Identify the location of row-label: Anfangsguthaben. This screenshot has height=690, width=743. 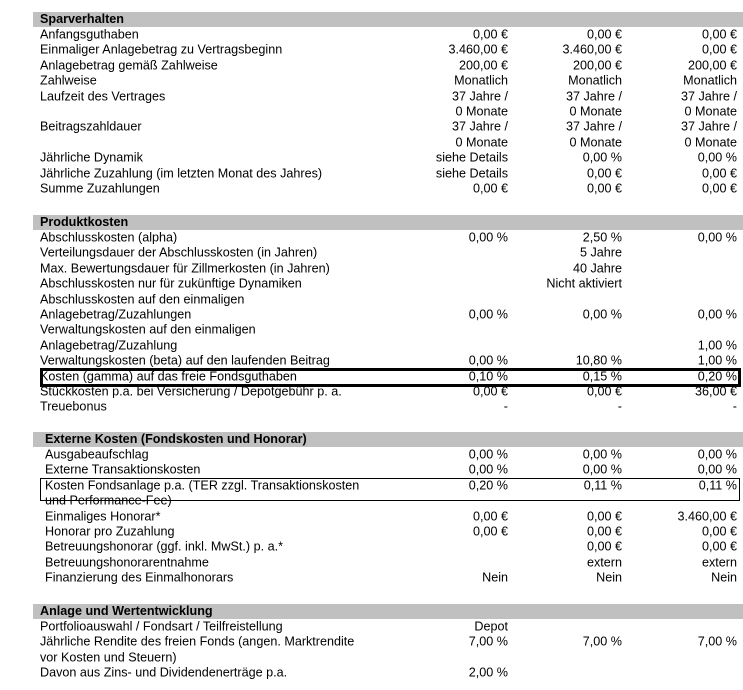
(89, 34).